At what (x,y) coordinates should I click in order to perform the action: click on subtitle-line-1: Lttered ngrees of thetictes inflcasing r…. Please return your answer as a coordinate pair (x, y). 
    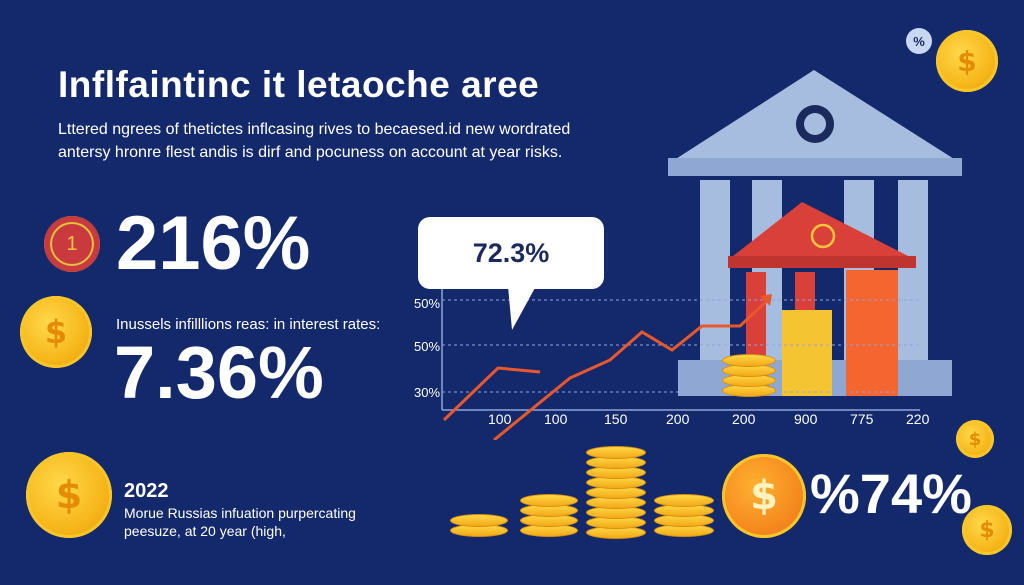
    Looking at the image, I should click on (314, 129).